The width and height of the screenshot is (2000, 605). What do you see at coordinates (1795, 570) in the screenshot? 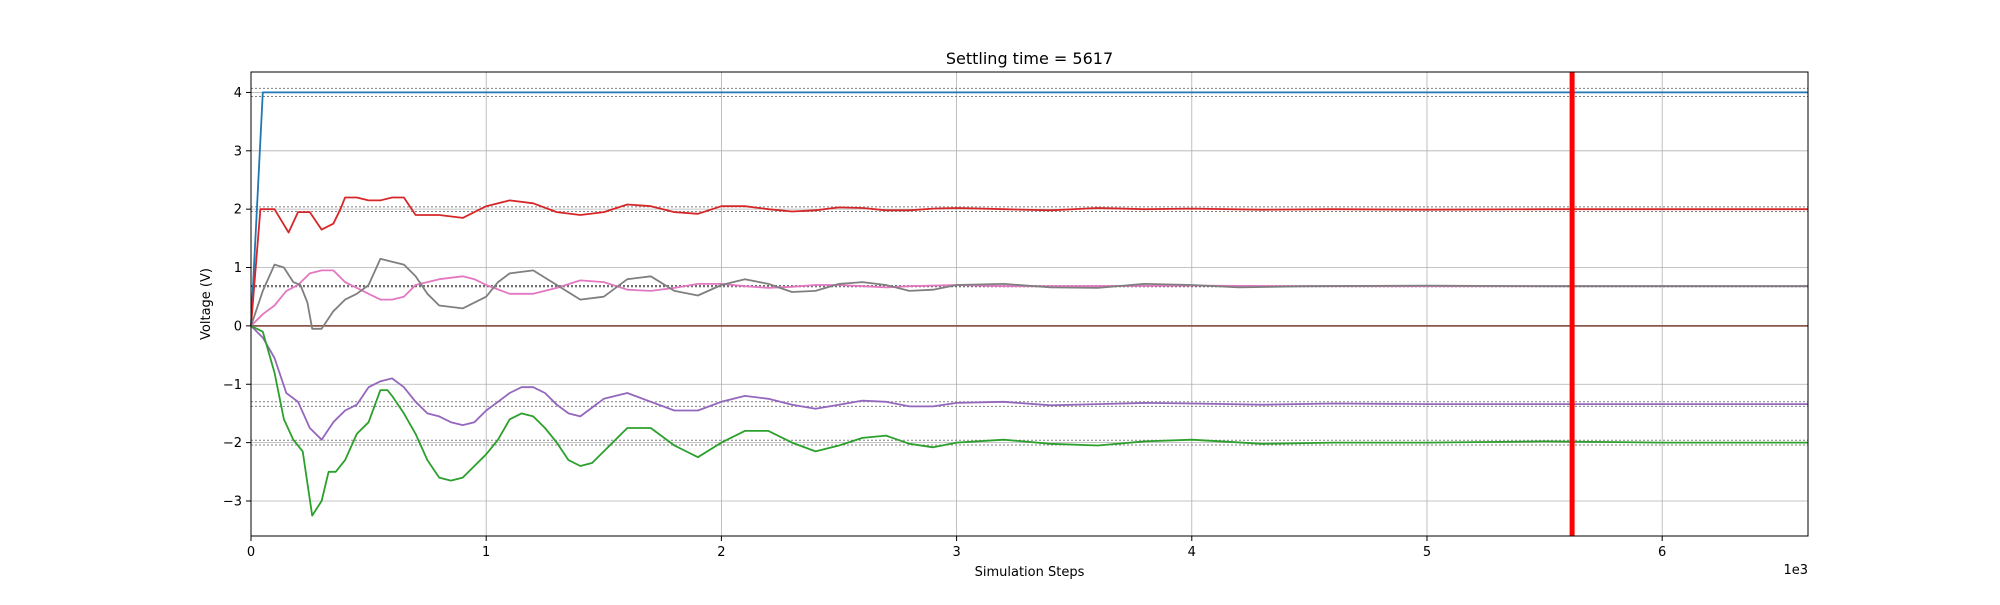
I see `x-axis-multiplier: 1e3` at bounding box center [1795, 570].